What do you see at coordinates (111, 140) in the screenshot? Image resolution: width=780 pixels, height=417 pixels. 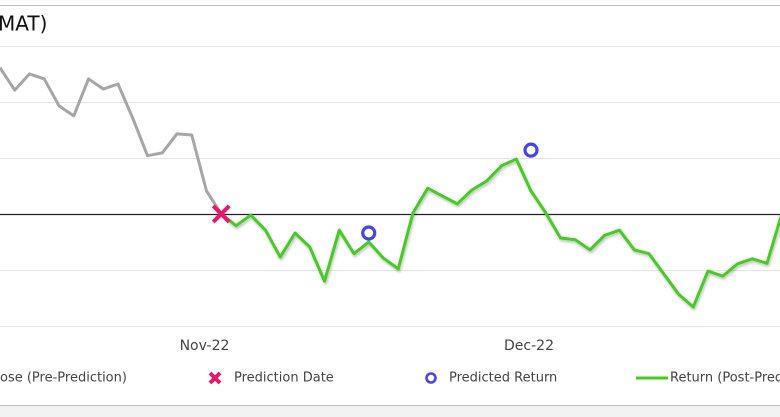 I see `line-series` at bounding box center [111, 140].